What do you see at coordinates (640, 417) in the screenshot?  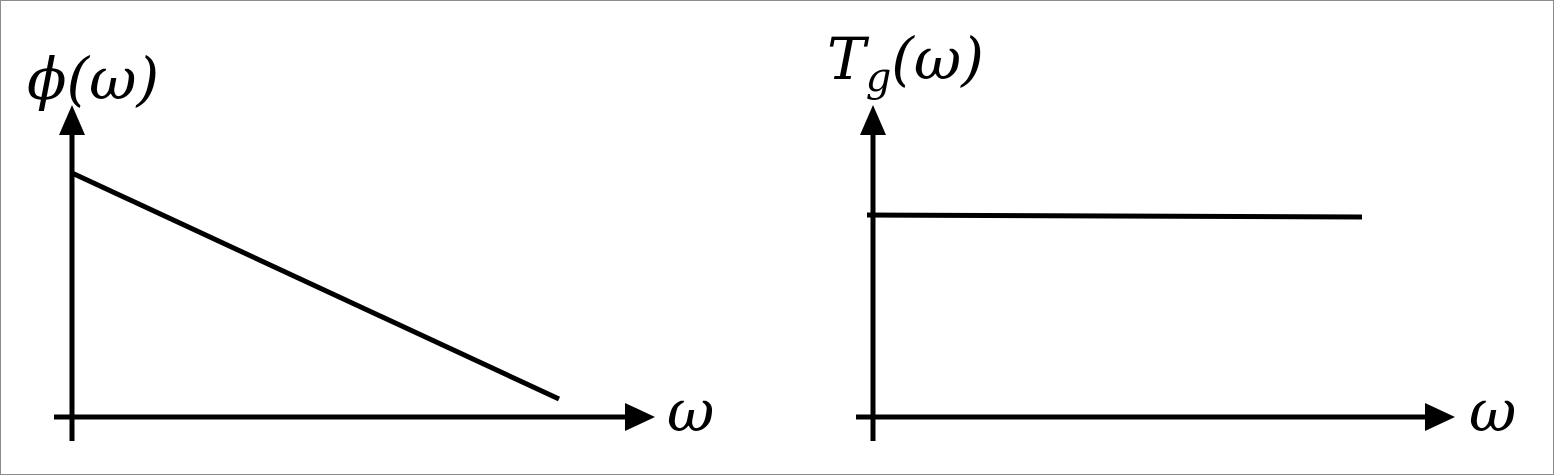 I see `phase-x-arrowhead` at bounding box center [640, 417].